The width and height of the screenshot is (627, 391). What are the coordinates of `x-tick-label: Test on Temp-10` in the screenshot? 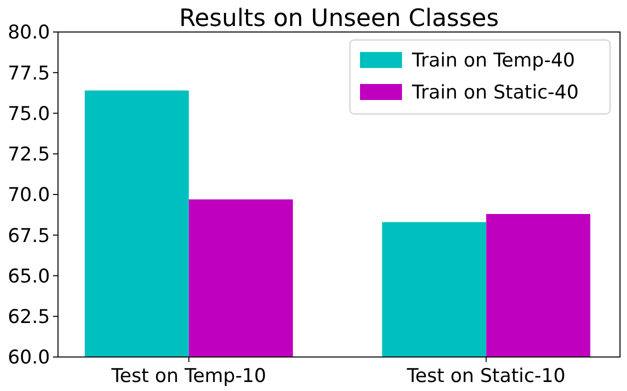 It's located at (188, 376).